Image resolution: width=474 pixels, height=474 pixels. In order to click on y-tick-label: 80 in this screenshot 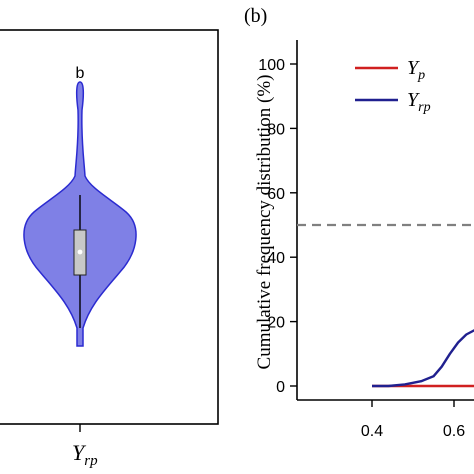, I will do `click(276, 129)`.